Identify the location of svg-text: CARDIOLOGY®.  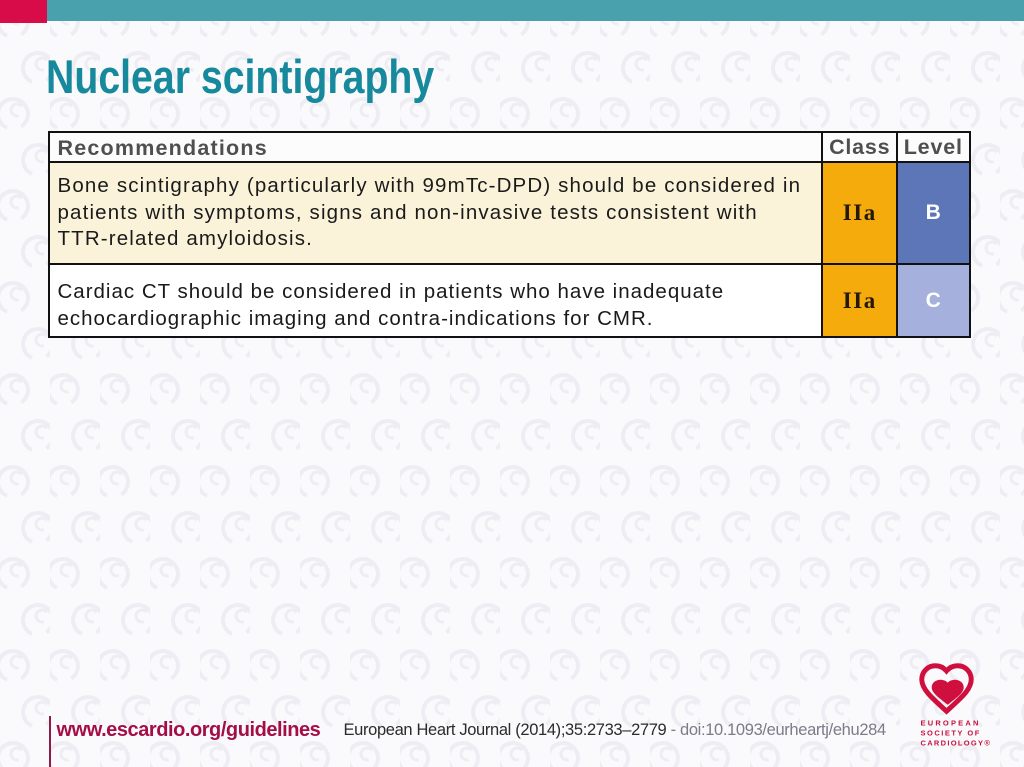
(956, 743).